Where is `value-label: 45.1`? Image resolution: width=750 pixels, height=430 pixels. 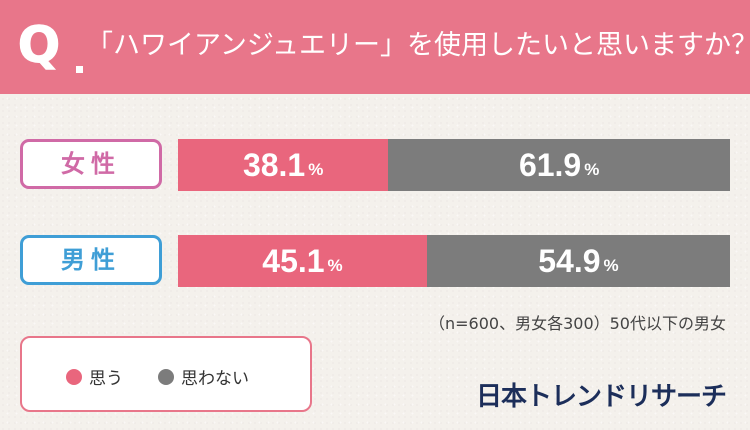
value-label: 45.1 is located at coordinates (293, 260).